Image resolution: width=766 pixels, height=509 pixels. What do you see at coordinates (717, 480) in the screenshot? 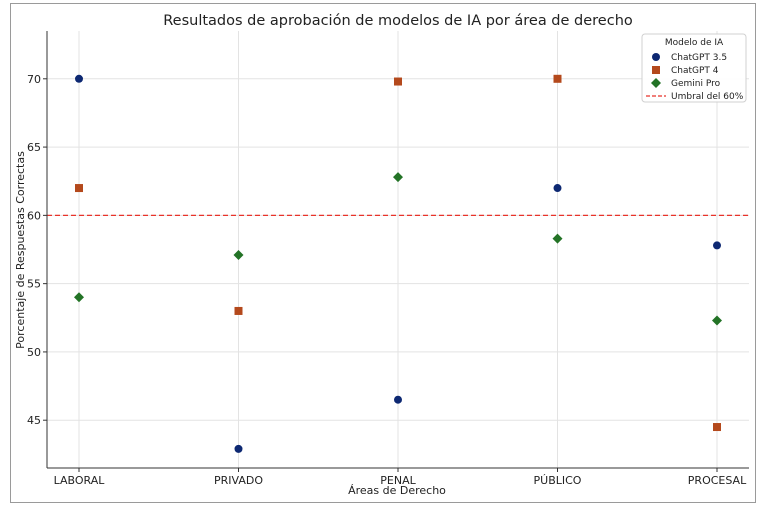
I see `x-tick-label: PROCESAL` at bounding box center [717, 480].